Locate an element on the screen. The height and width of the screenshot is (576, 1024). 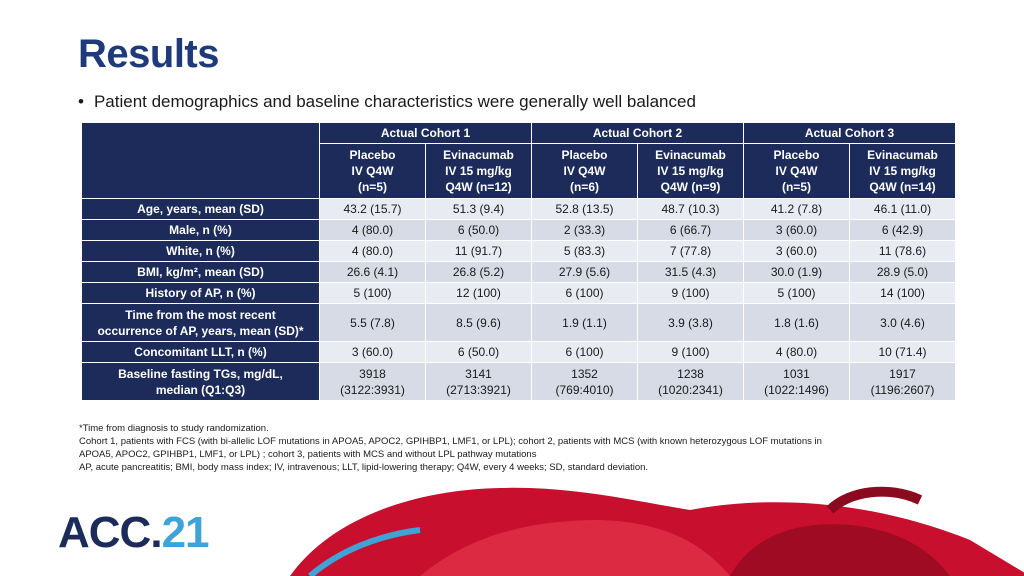
cell-line: 5 (83.3) is located at coordinates (584, 251).